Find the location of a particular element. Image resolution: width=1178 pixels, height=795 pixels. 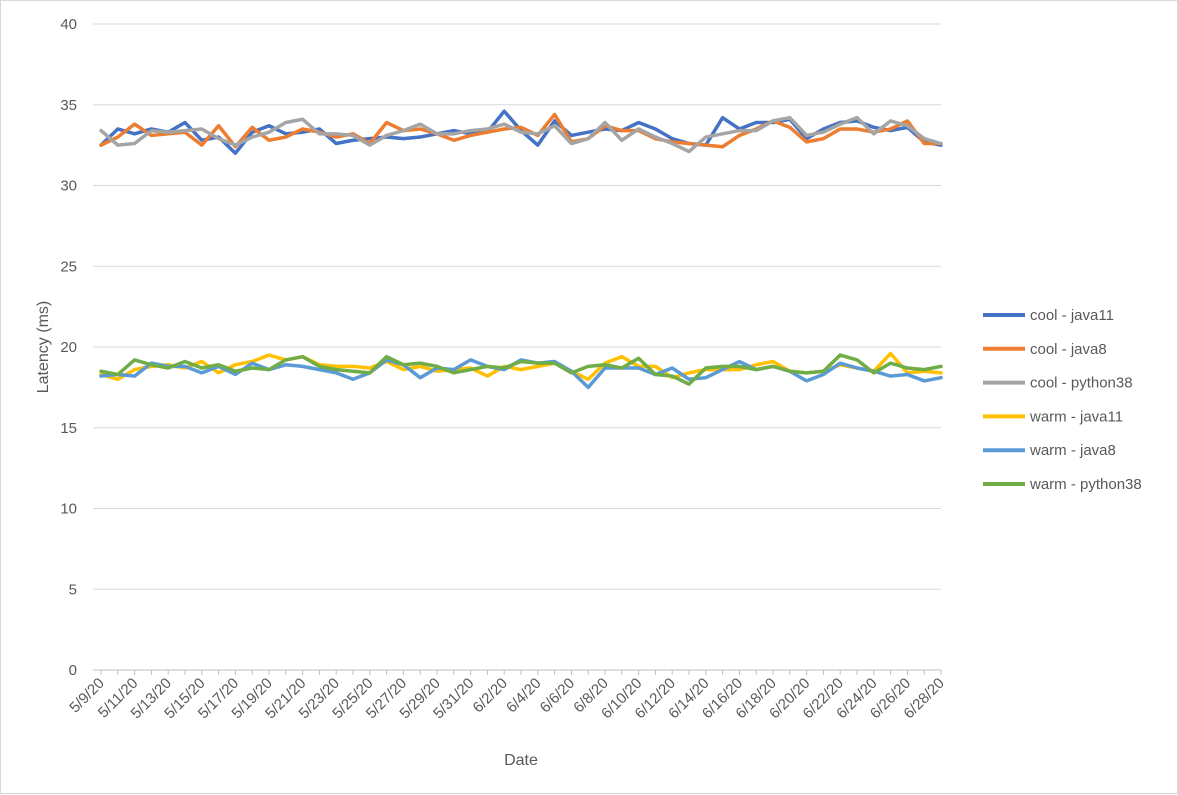

y-tick-label: 25 is located at coordinates (68, 266).